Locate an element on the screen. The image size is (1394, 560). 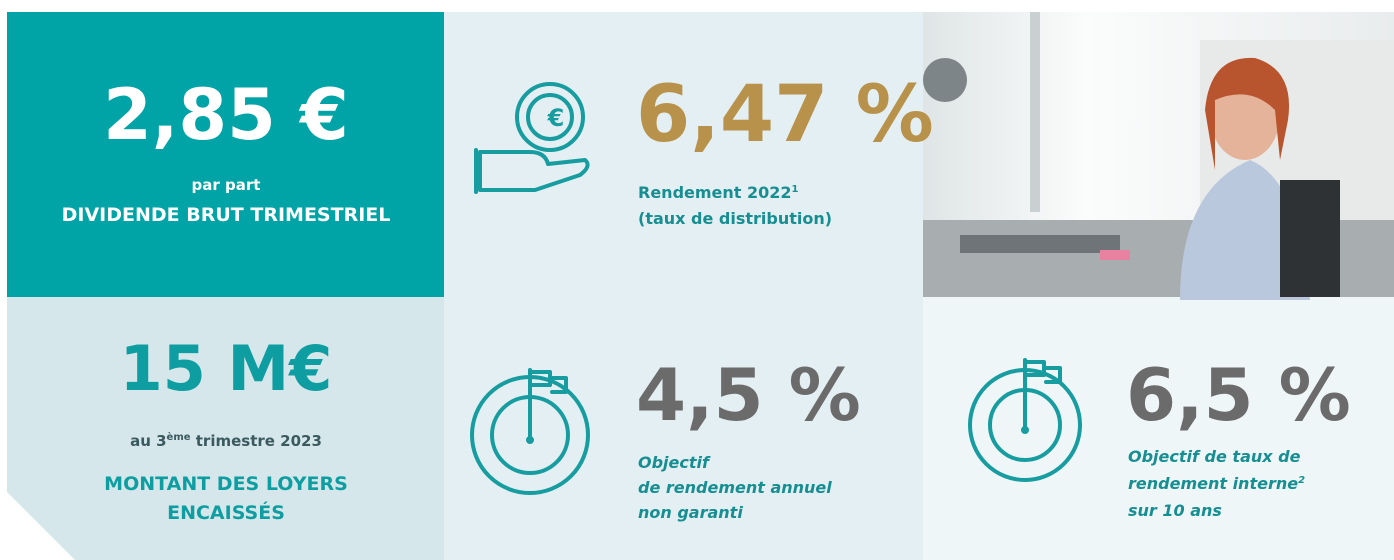
text: Rendement 2022 is located at coordinates (715, 192).